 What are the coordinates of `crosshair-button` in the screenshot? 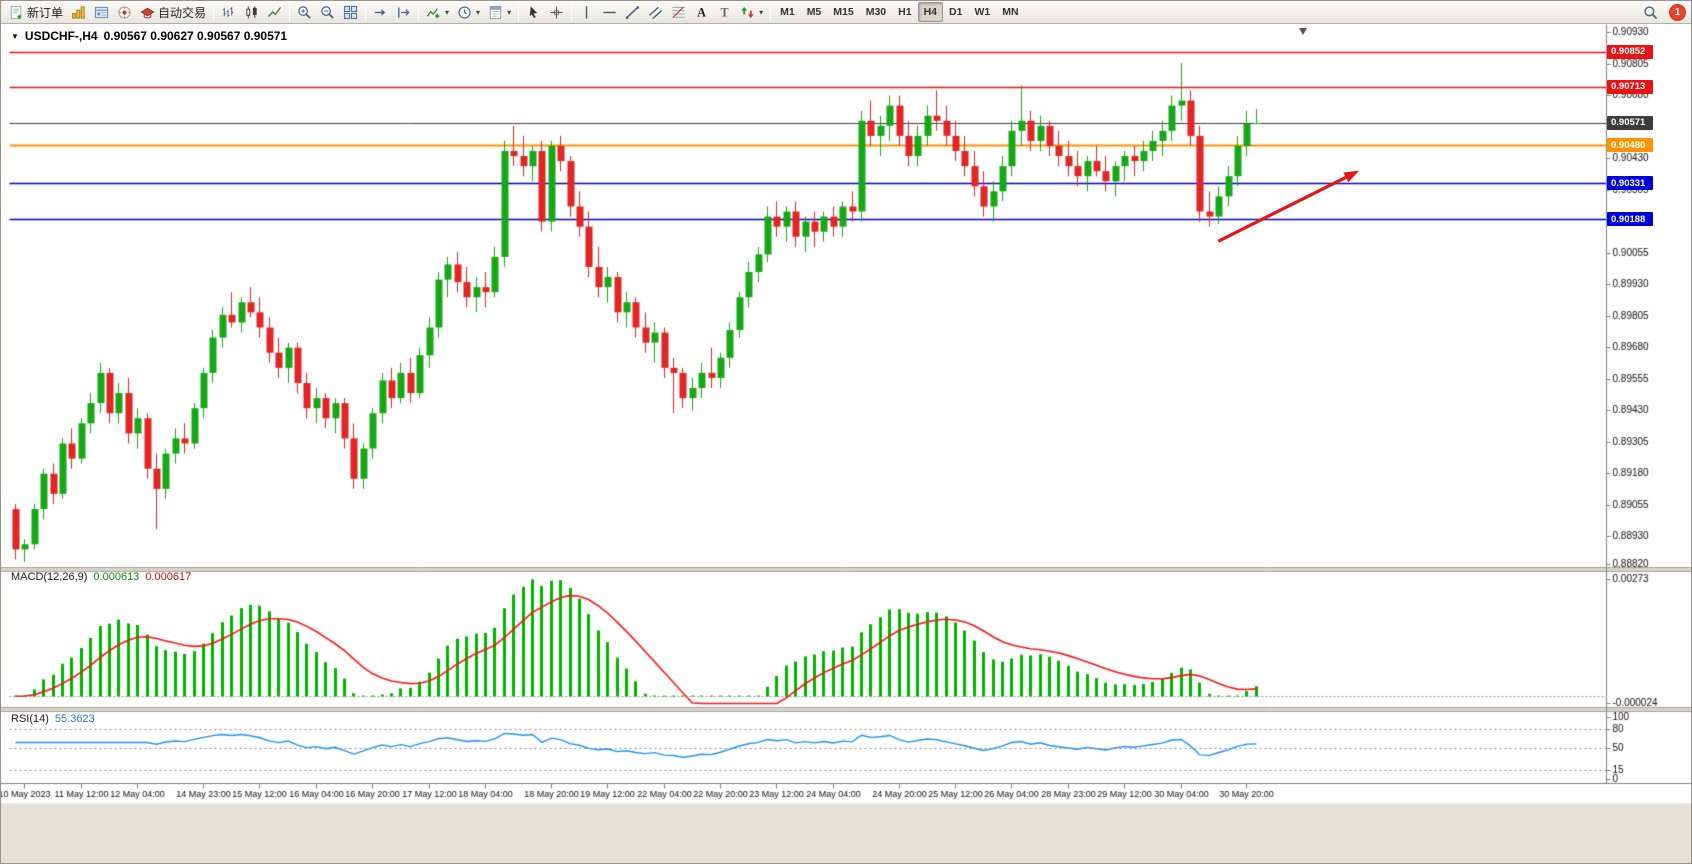 It's located at (556, 12).